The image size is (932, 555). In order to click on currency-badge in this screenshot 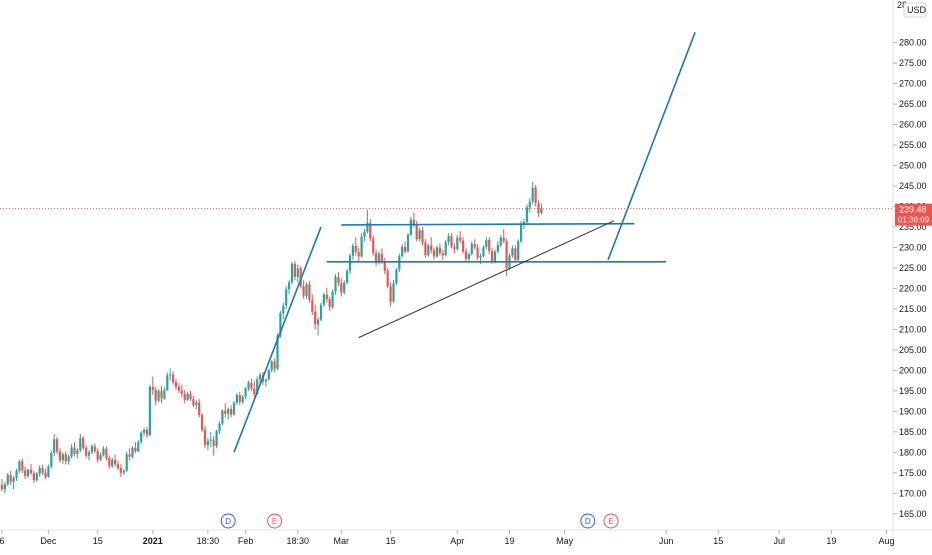, I will do `click(915, 10)`.